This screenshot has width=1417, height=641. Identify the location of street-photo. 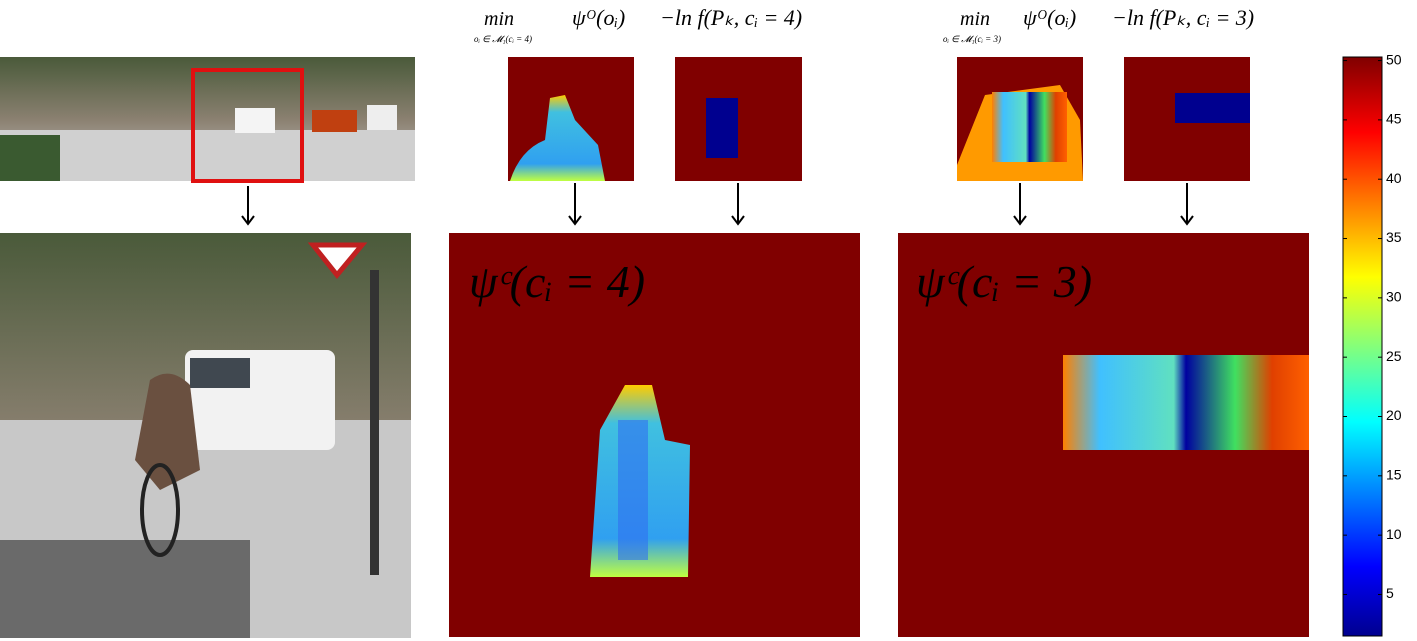
(207, 120).